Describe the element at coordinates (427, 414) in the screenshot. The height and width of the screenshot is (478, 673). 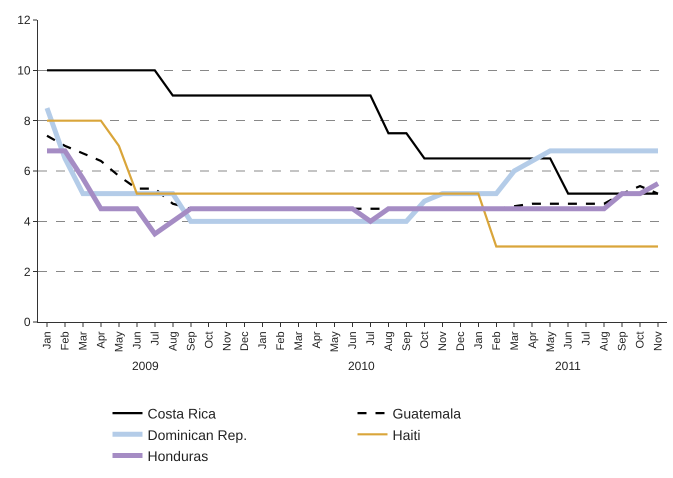
I see `legend-label: Guatemala` at that location.